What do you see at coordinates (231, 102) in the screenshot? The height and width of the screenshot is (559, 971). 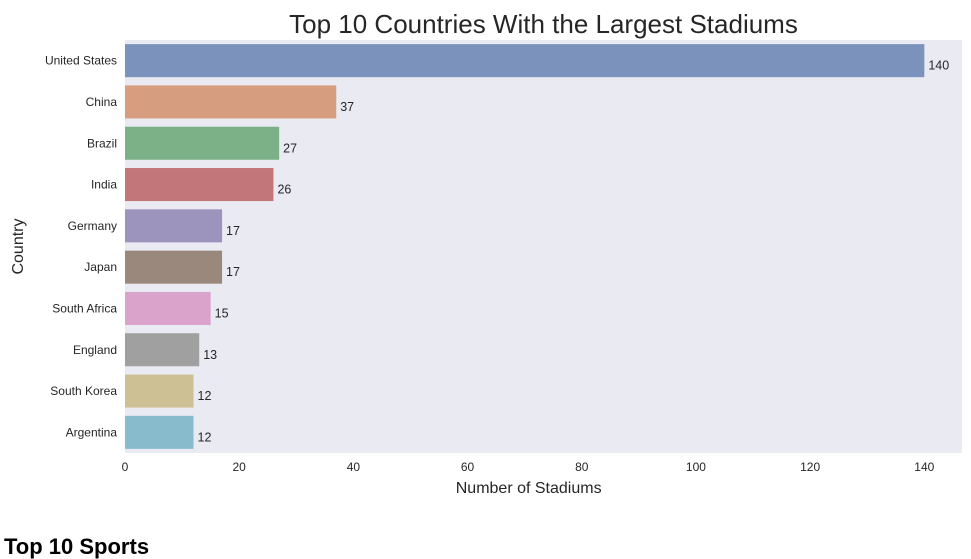 I see `bar-china` at bounding box center [231, 102].